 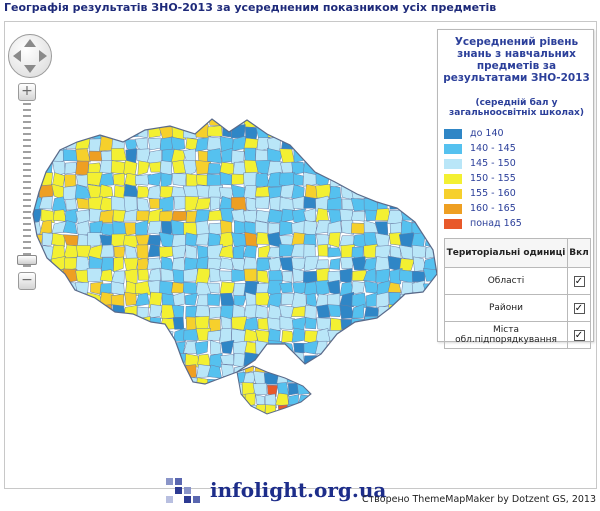 What do you see at coordinates (27, 92) in the screenshot?
I see `zoom-in-button: +` at bounding box center [27, 92].